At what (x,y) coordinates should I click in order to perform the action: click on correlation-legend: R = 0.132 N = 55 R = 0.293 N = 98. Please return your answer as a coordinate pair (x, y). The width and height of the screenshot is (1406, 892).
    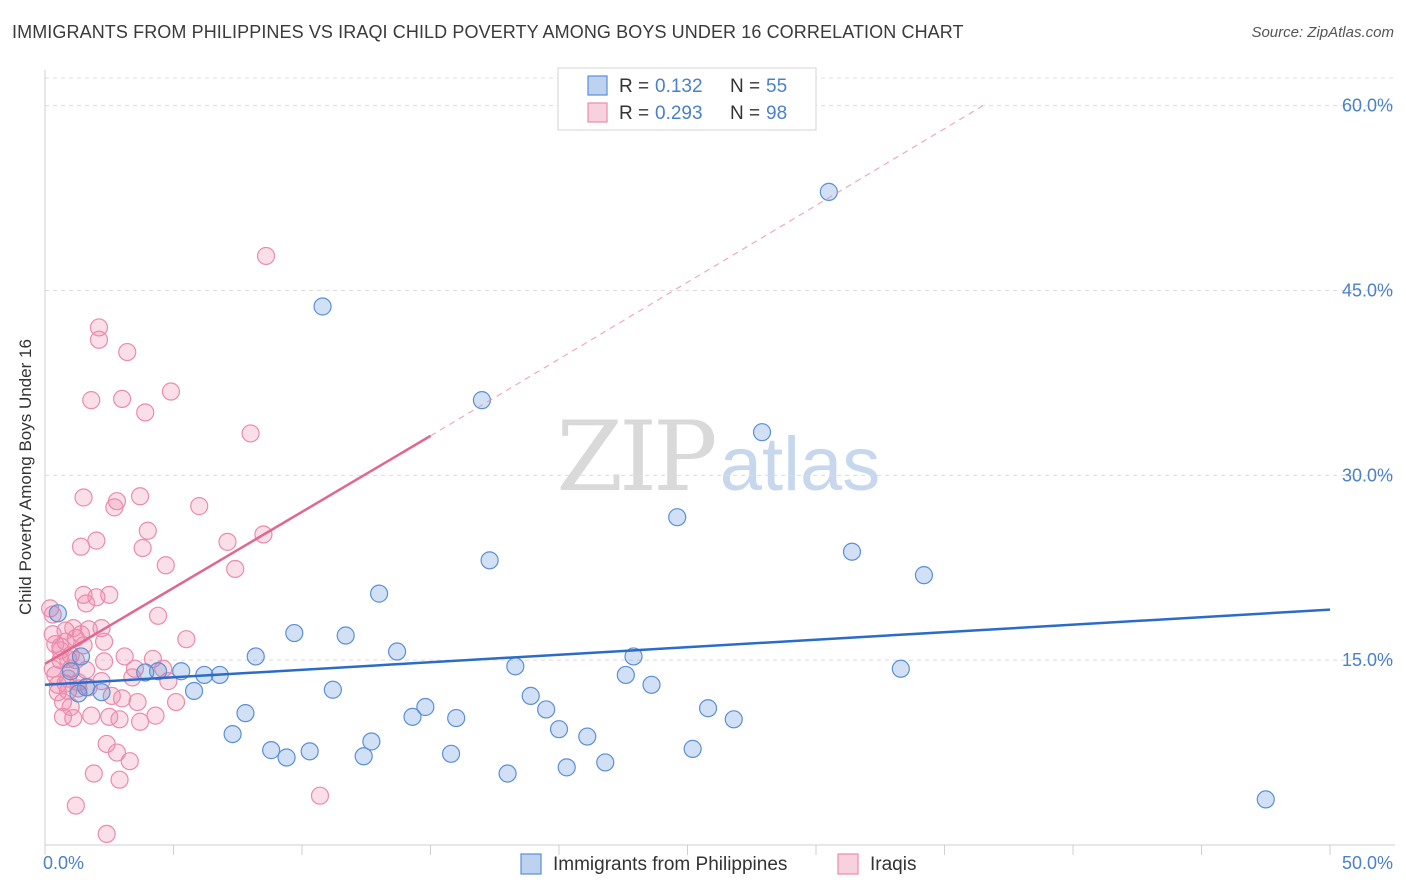
    Looking at the image, I should click on (687, 99).